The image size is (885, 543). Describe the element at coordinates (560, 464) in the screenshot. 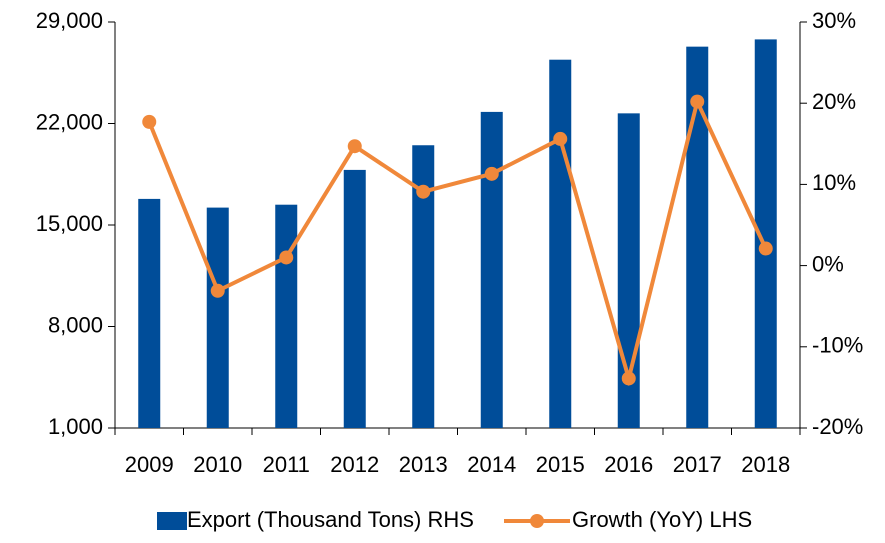

I see `x-tick-label: 2015` at that location.